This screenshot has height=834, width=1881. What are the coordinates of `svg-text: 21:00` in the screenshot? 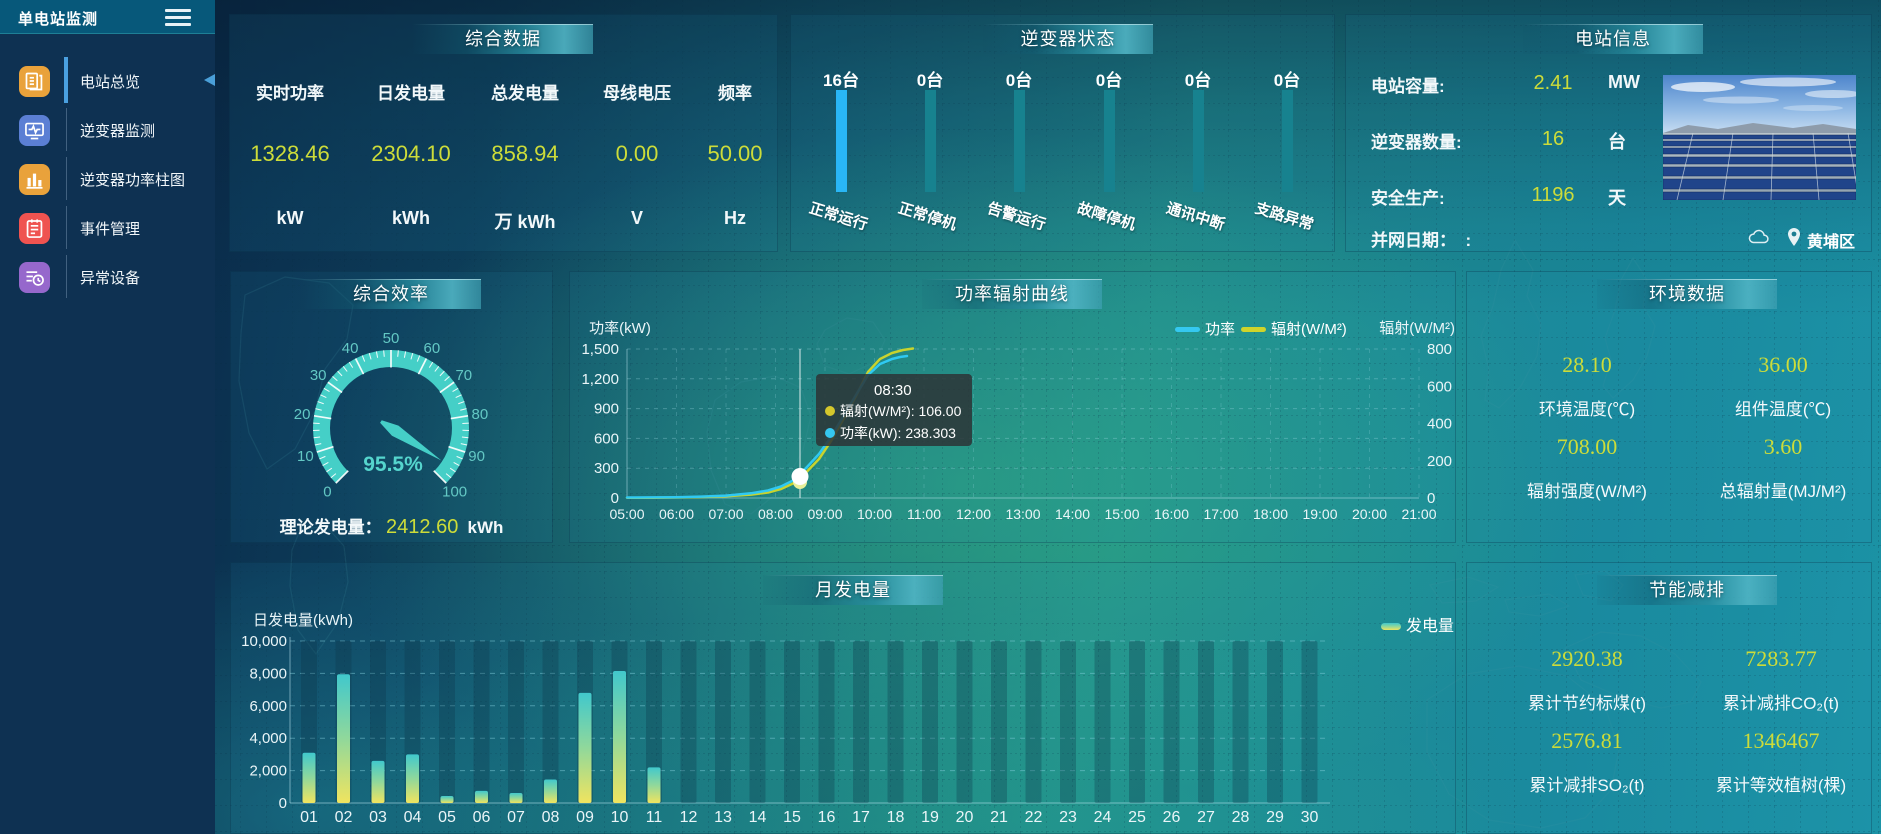 It's located at (1418, 514).